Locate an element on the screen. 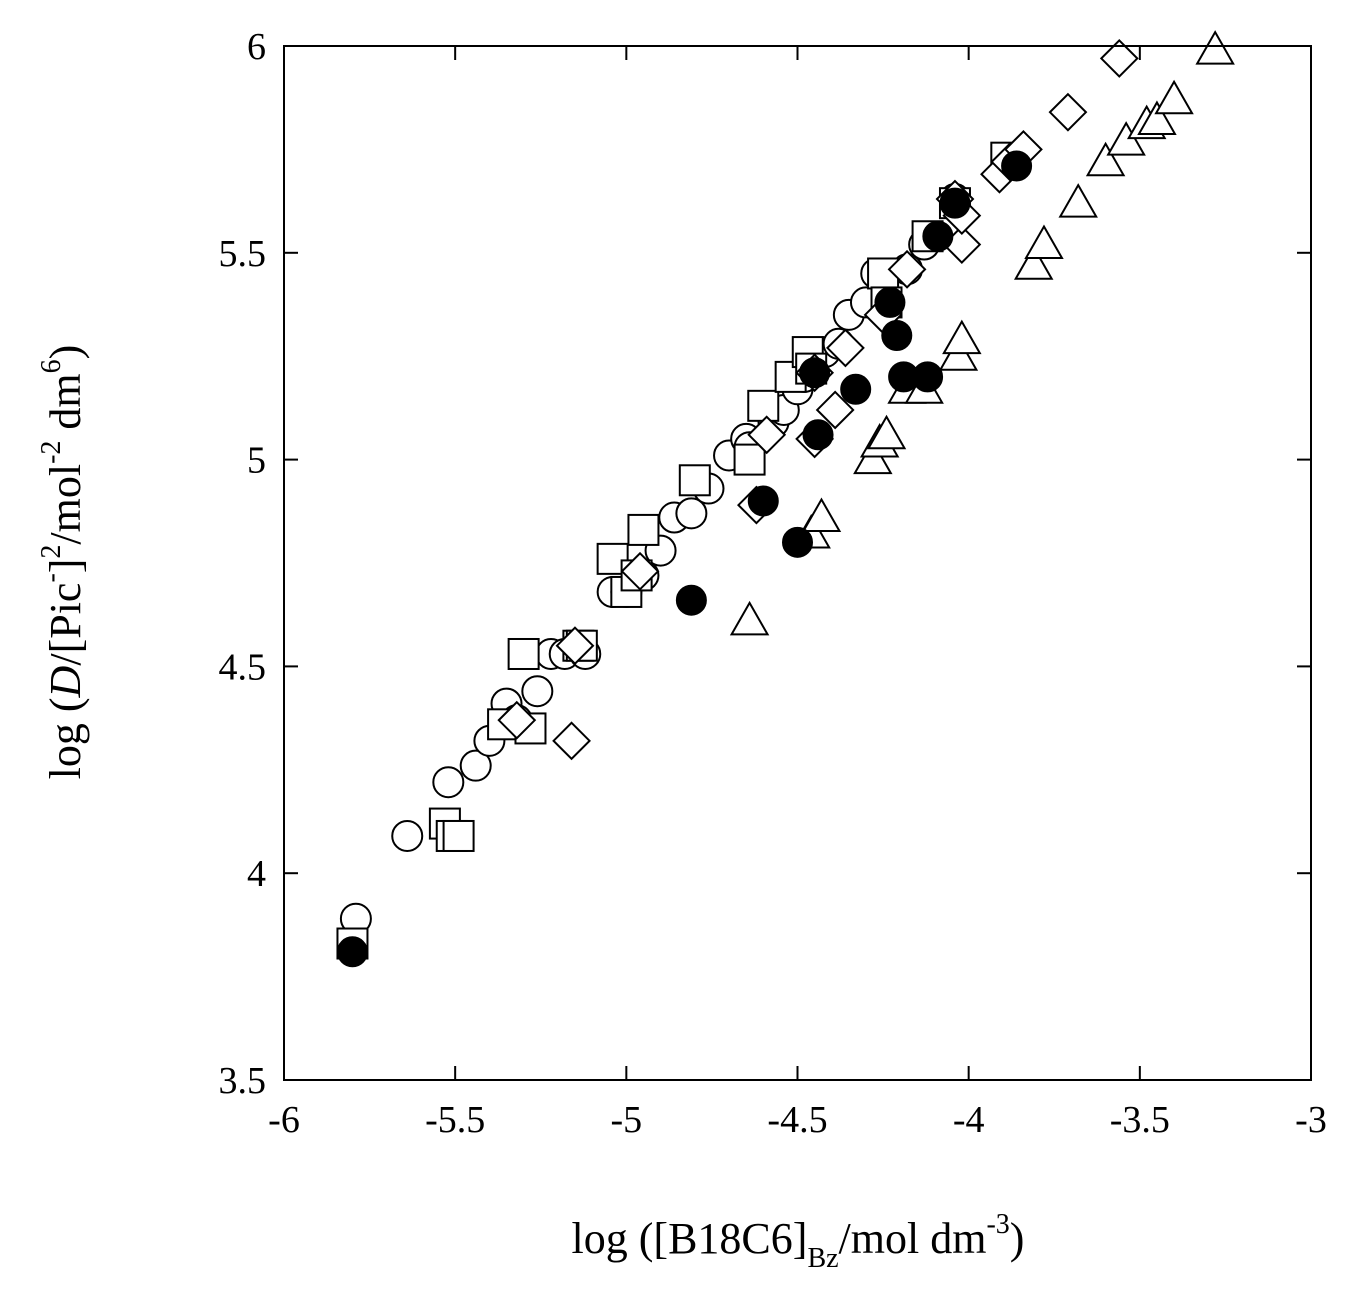 This screenshot has width=1355, height=1301. x-tick-label: -3.5 is located at coordinates (1140, 1120).